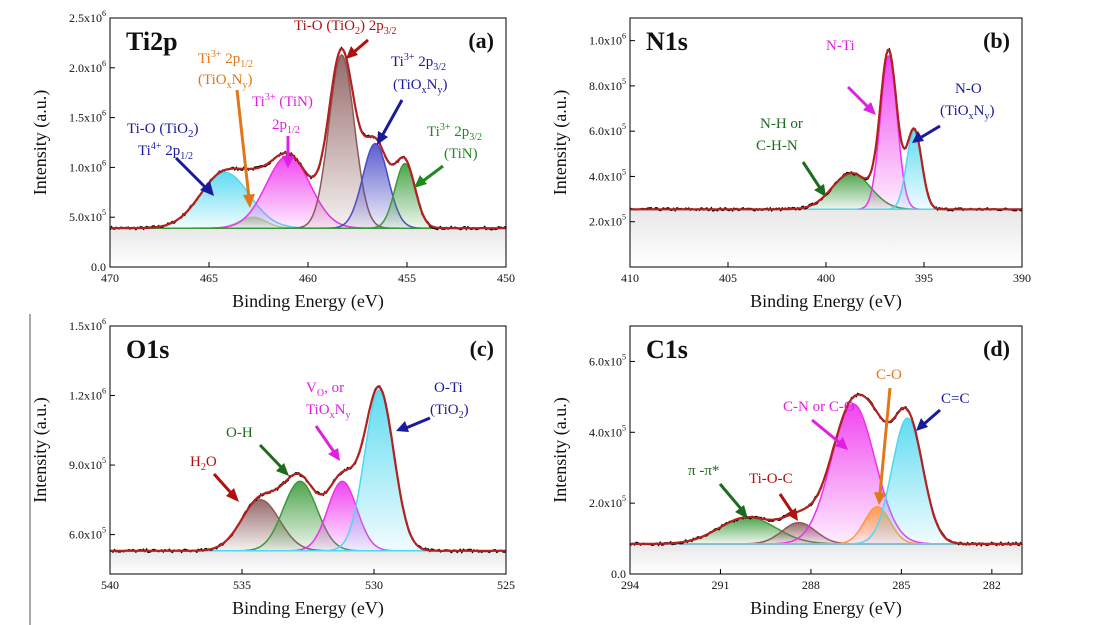 The width and height of the screenshot is (1110, 625). What do you see at coordinates (225, 81) in the screenshot?
I see `ann-a-tioxny-2: (TiOxNy)` at bounding box center [225, 81].